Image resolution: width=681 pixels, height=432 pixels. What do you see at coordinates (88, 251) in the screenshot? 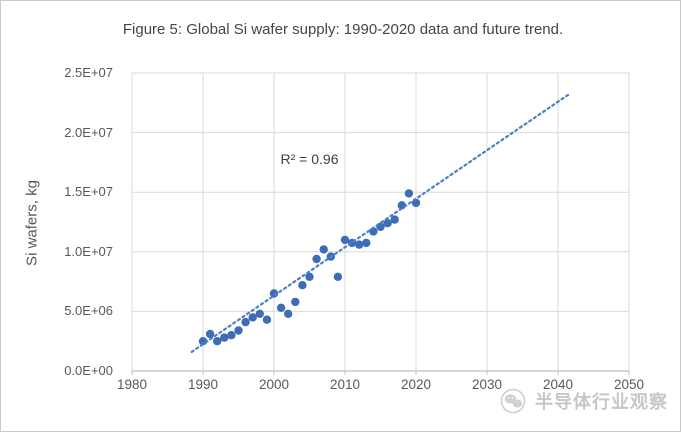
I see `y-tick-label: 1.0E+07` at bounding box center [88, 251].